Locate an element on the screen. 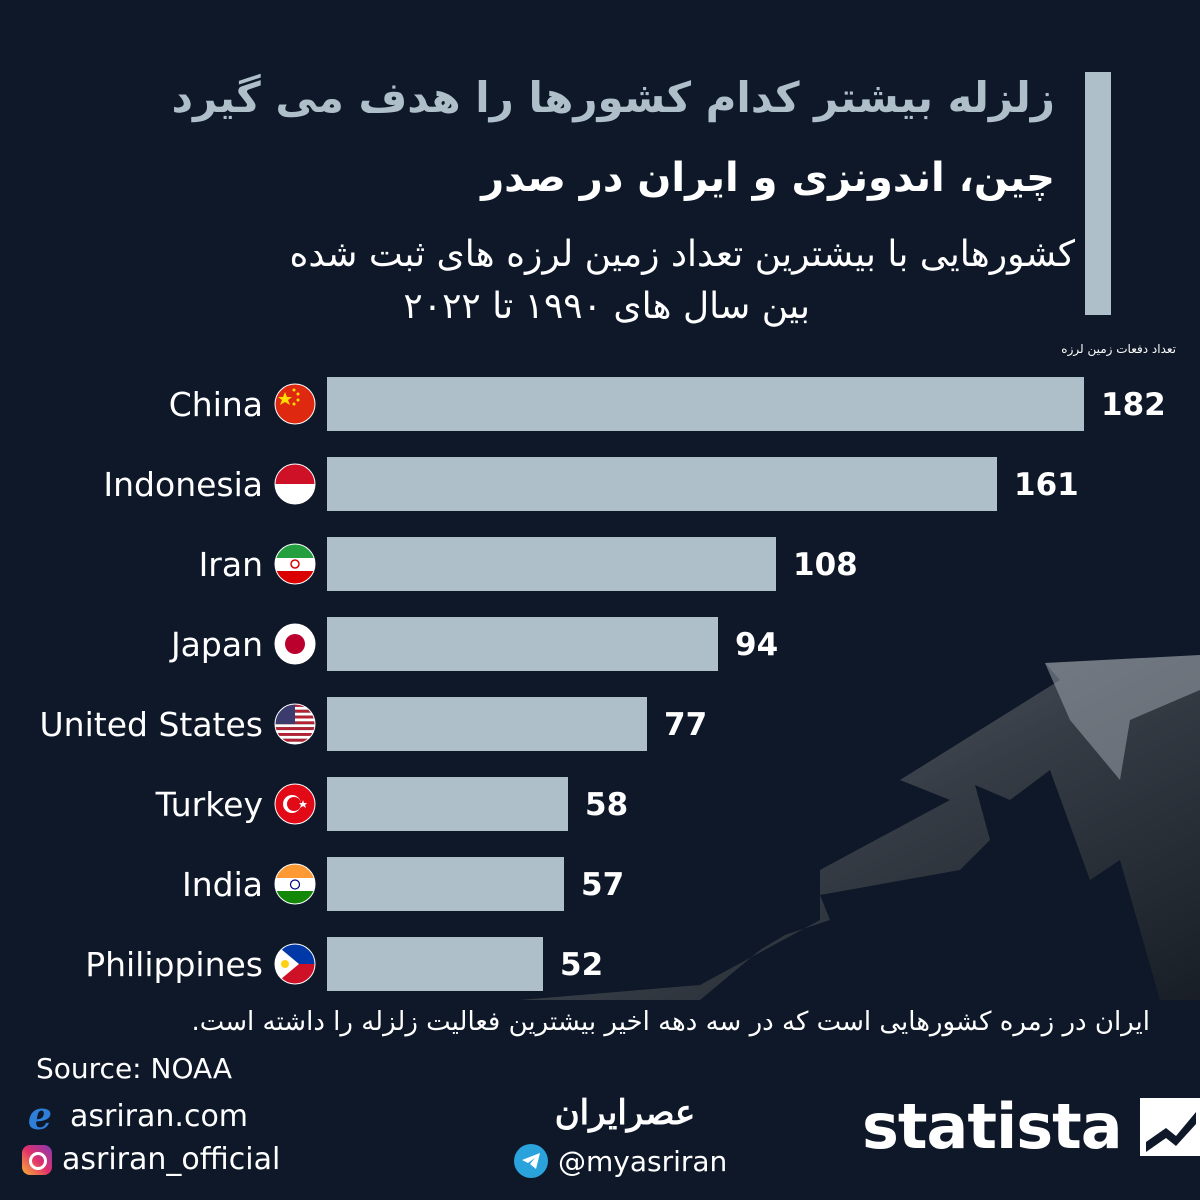  japan-flag-icon is located at coordinates (295, 644).